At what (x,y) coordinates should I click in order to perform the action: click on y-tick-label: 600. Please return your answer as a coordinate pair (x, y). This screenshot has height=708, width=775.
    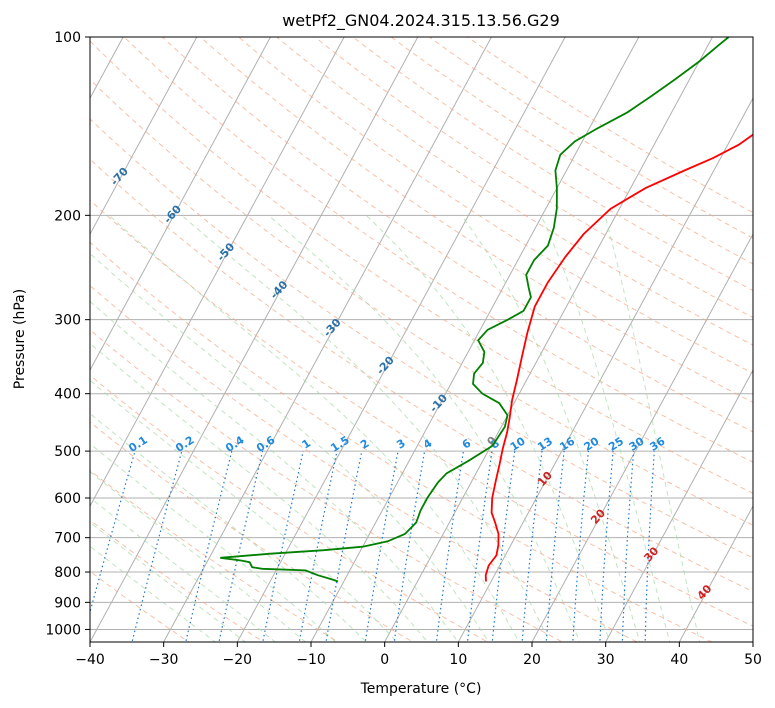
    Looking at the image, I should click on (67, 499).